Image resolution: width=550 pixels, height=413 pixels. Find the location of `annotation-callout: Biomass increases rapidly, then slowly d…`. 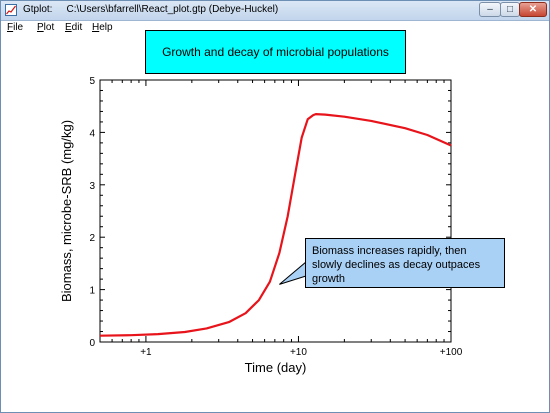

annotation-callout: Biomass increases rapidly, then slowly d… is located at coordinates (405, 263).